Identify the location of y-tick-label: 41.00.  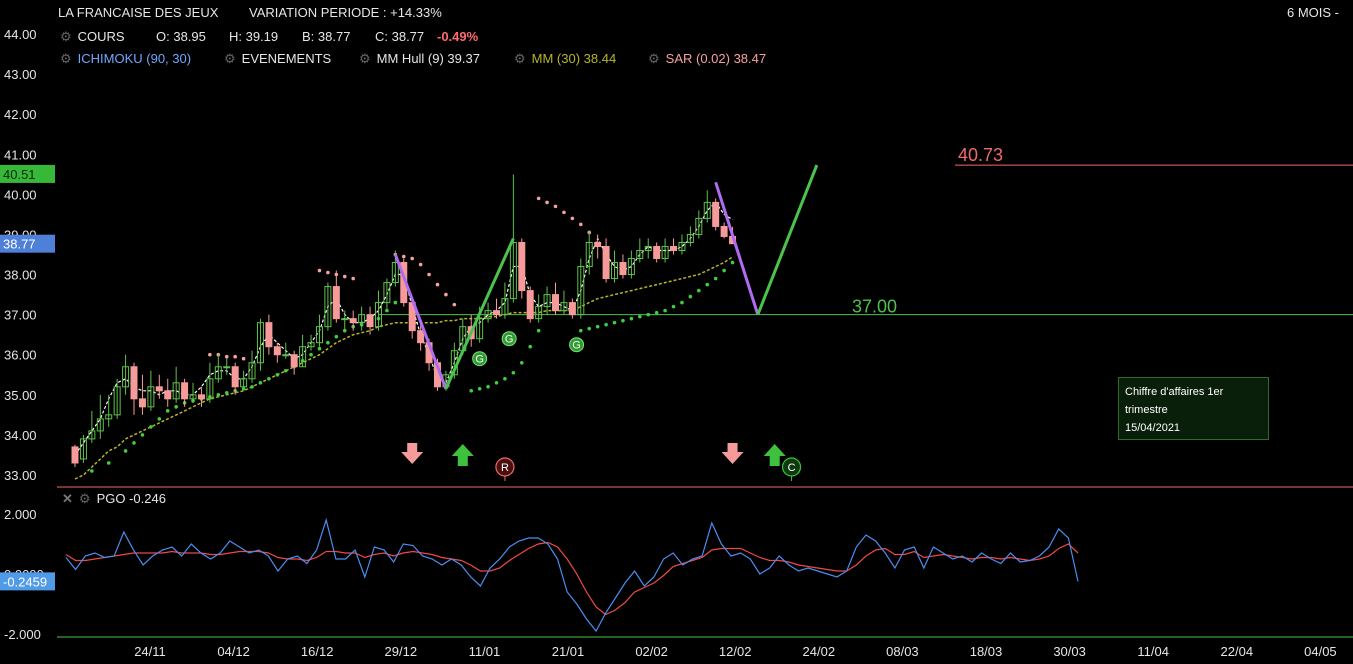
(20, 154).